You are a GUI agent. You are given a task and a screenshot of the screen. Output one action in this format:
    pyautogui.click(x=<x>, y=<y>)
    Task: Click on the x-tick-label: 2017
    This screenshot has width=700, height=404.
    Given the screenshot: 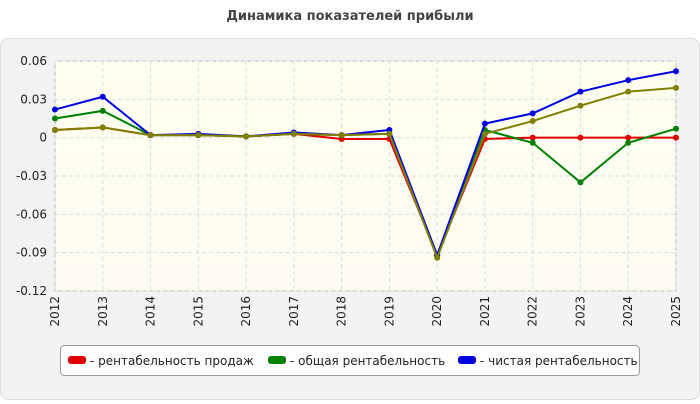 What is the action you would take?
    pyautogui.click(x=294, y=311)
    